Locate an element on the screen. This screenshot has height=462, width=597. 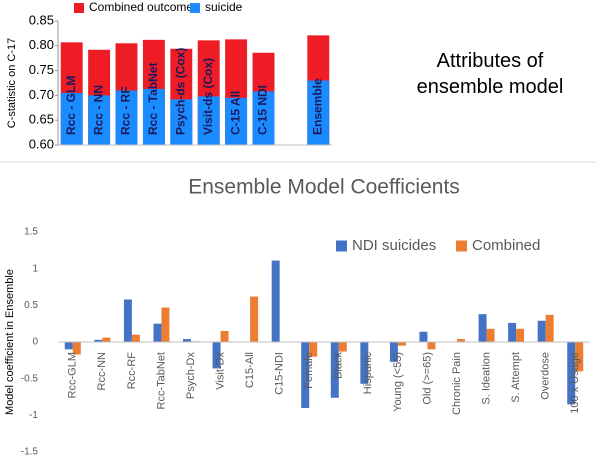
category-label: C15-All is located at coordinates (250, 370).